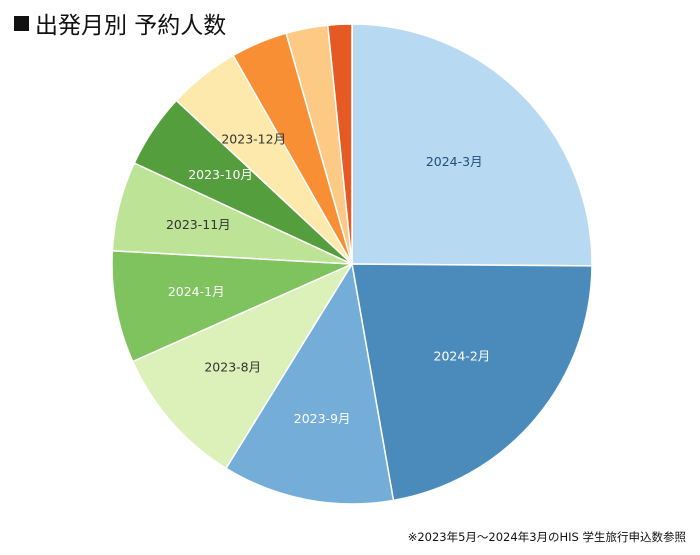  I want to click on slice-label: 2024-2月, so click(462, 356).